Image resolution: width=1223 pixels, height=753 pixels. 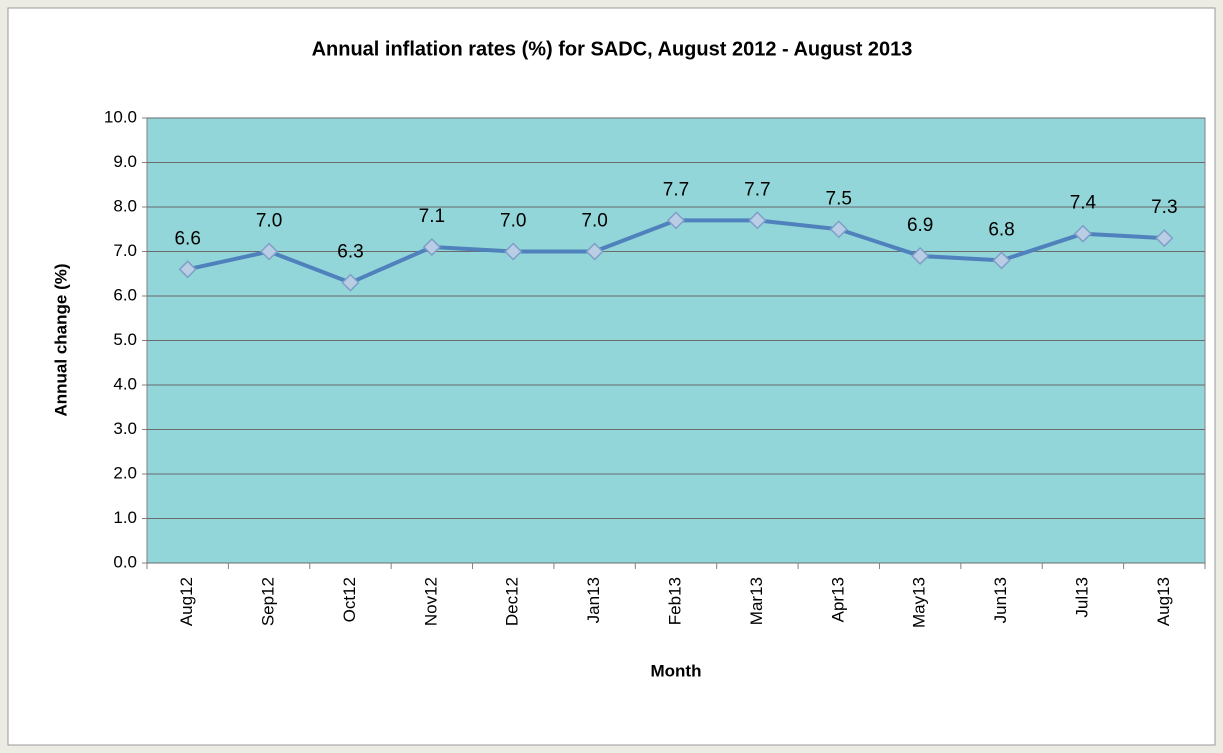 I want to click on y-tick-label: 0.0, so click(x=125, y=561).